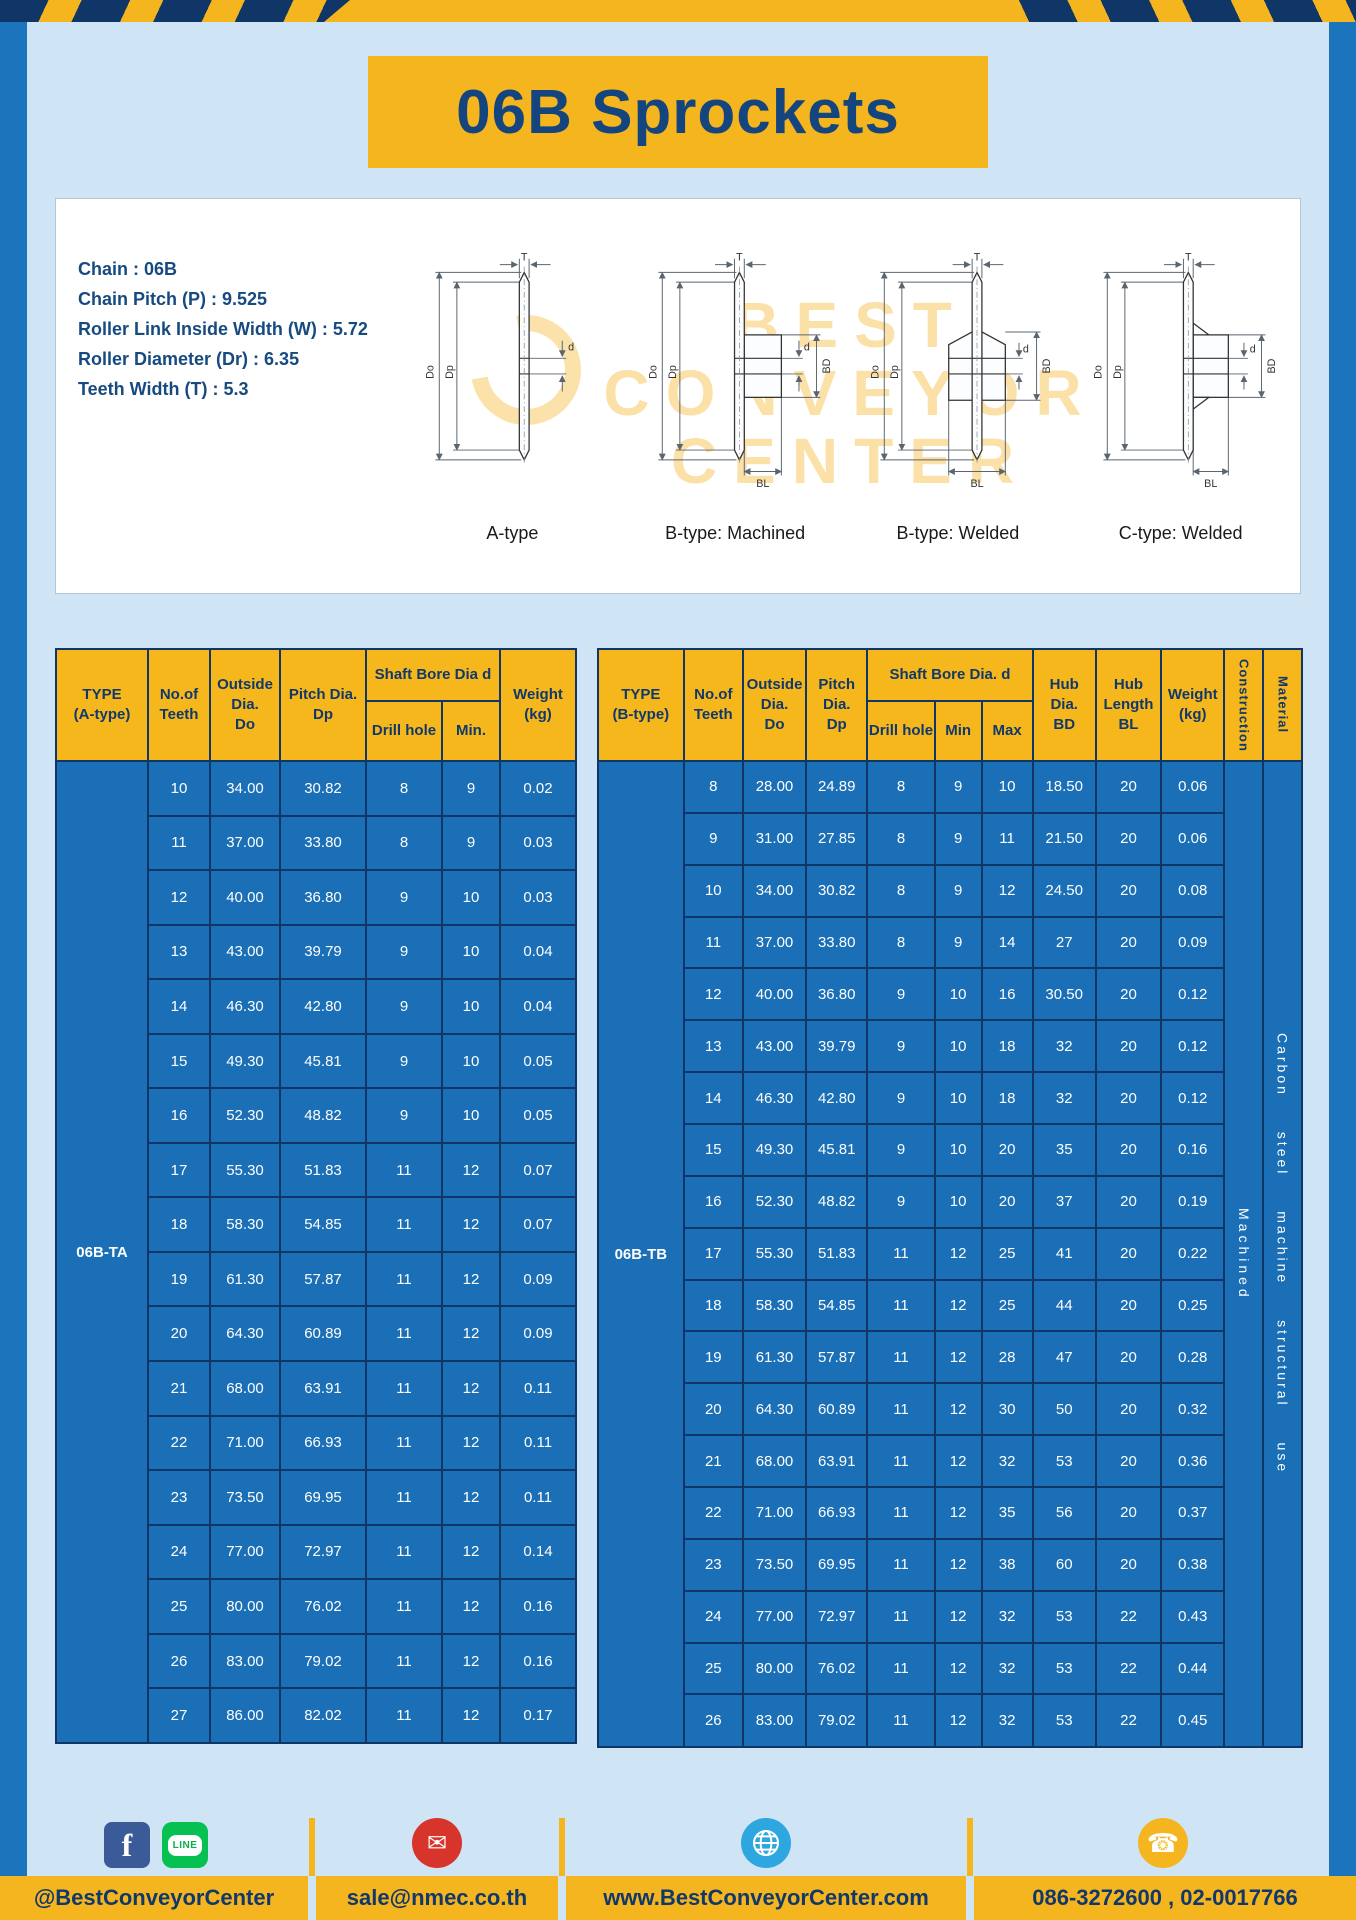 The image size is (1356, 1920). What do you see at coordinates (774, 1098) in the screenshot?
I see `table-cell: 46.30` at bounding box center [774, 1098].